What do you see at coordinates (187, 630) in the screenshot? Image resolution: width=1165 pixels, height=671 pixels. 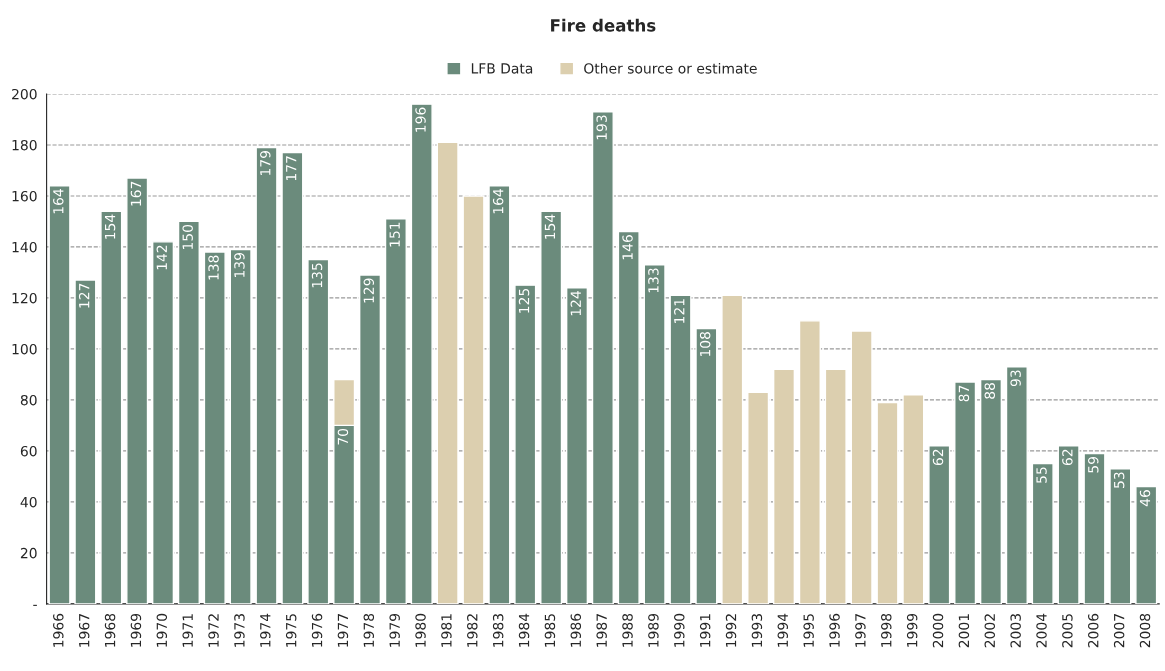 I see `x-tick-label: 1971` at bounding box center [187, 630].